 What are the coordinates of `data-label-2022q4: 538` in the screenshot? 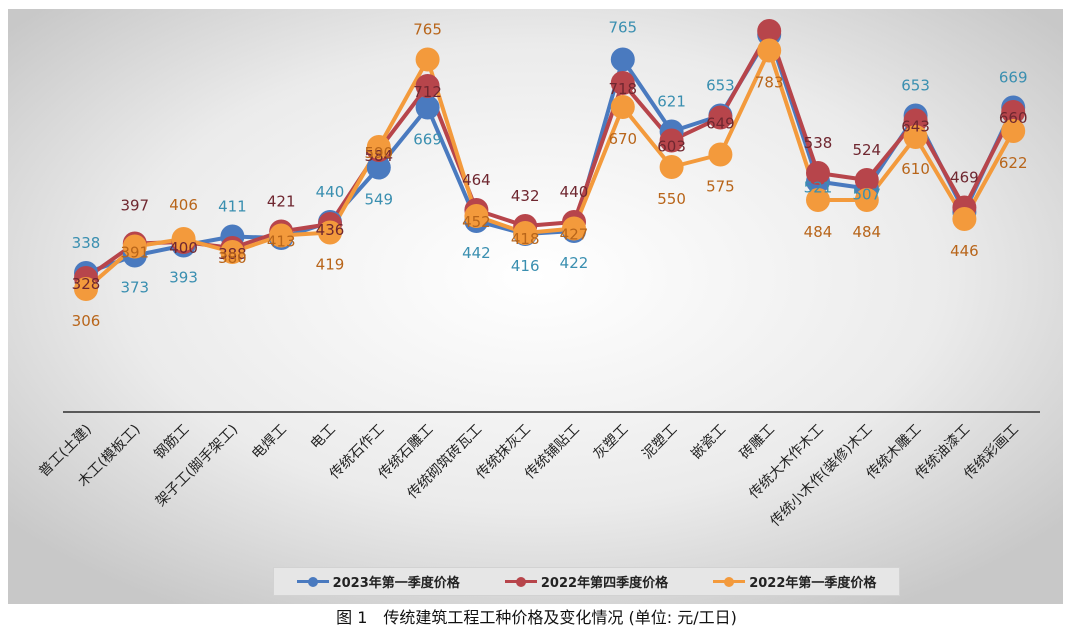 It's located at (818, 143).